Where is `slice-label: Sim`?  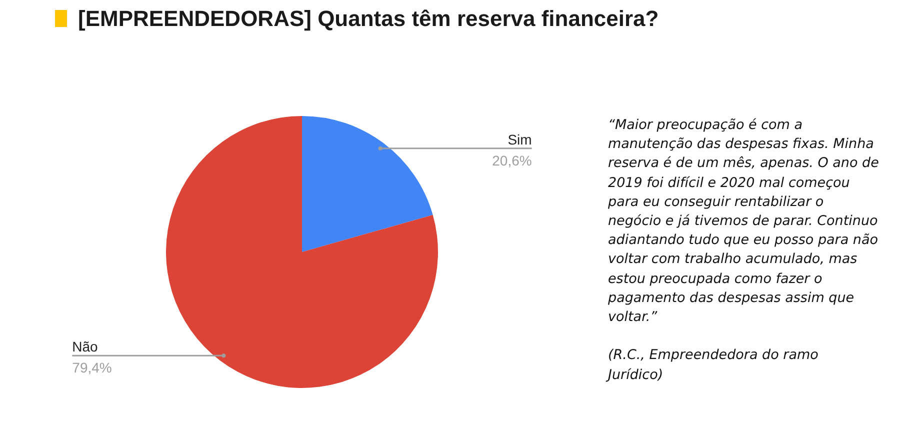
slice-label: Sim is located at coordinates (520, 139).